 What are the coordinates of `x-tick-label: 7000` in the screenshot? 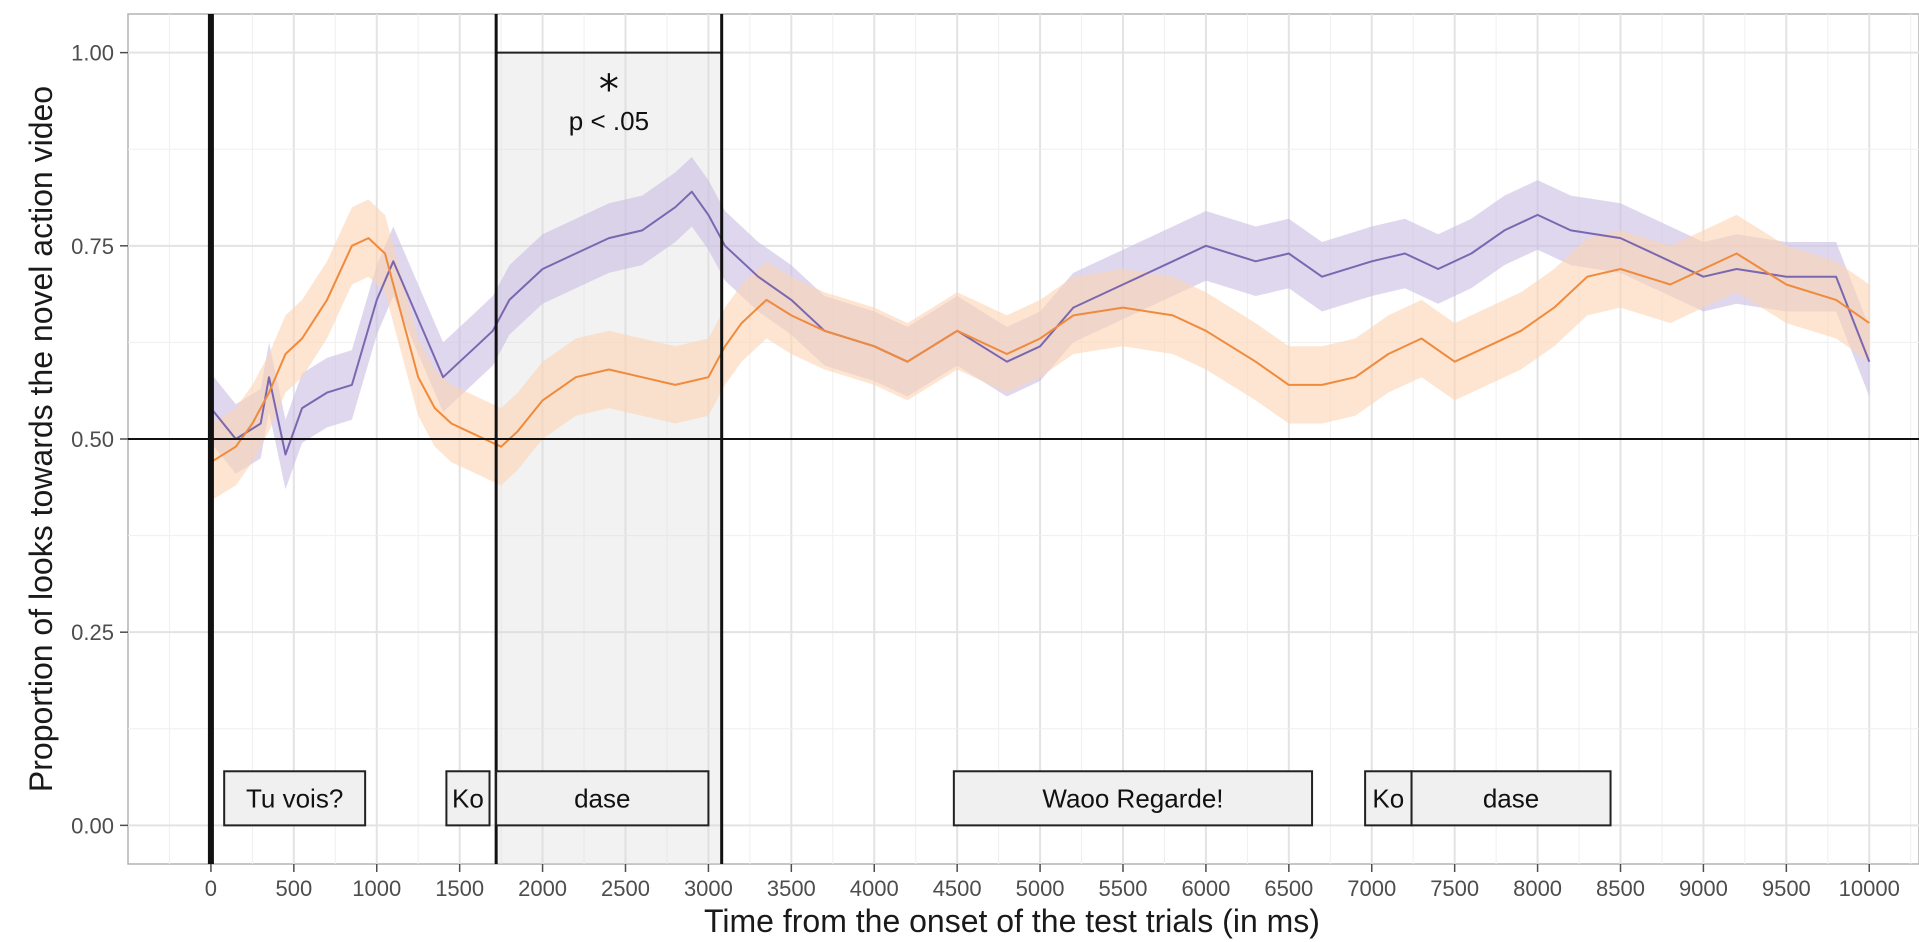 It's located at (1371, 888).